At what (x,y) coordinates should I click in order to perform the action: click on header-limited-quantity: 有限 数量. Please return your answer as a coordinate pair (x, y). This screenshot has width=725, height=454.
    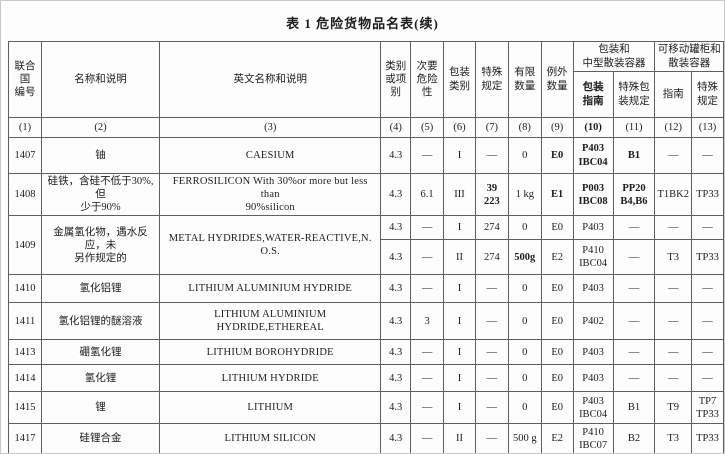
    Looking at the image, I should click on (524, 79).